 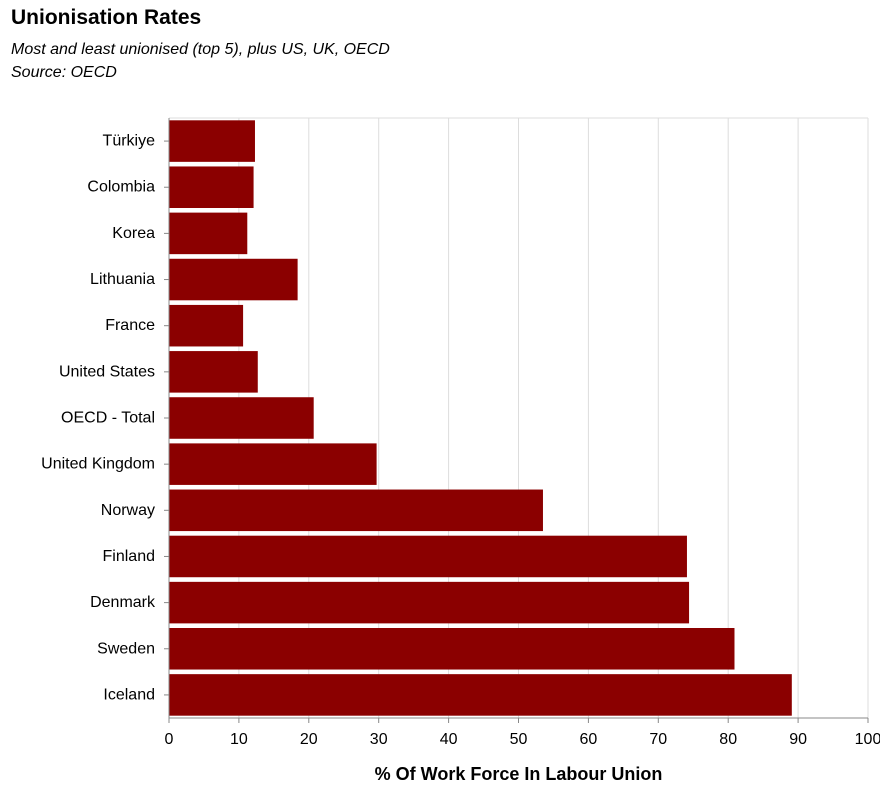 What do you see at coordinates (309, 739) in the screenshot?
I see `x-tick-label: 20` at bounding box center [309, 739].